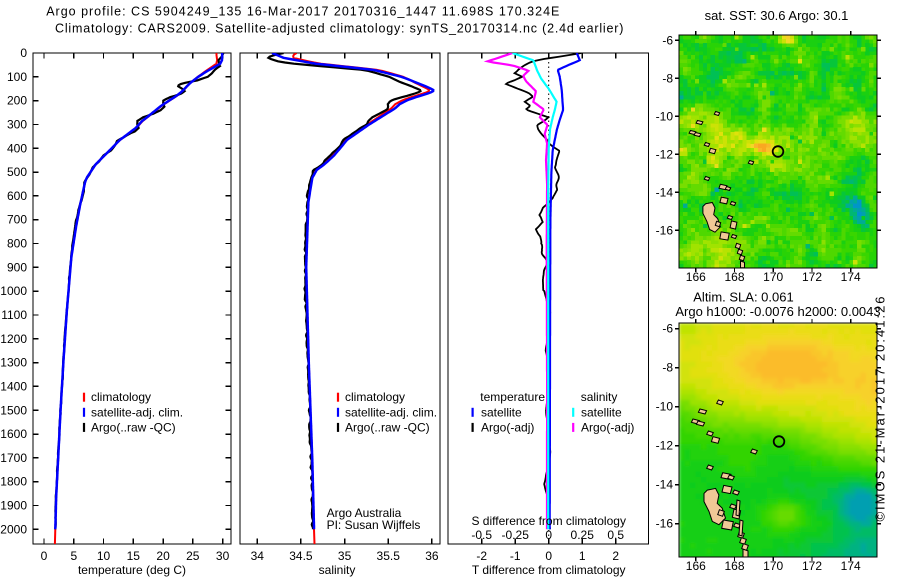  I want to click on svg-text: temperature (deg C), so click(132, 570).